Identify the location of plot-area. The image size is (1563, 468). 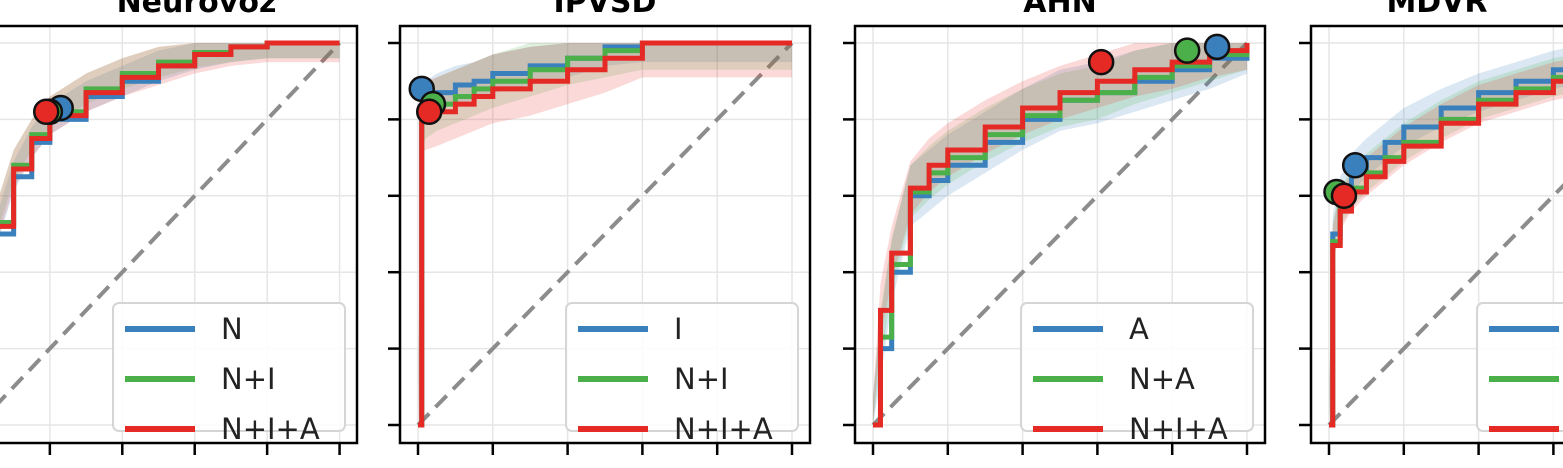
(1437, 234).